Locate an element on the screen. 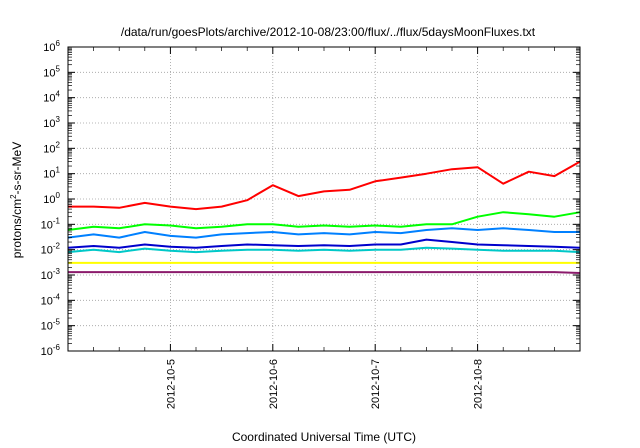 This screenshot has height=448, width=640. y-tick-exp: 5 is located at coordinates (58, 68).